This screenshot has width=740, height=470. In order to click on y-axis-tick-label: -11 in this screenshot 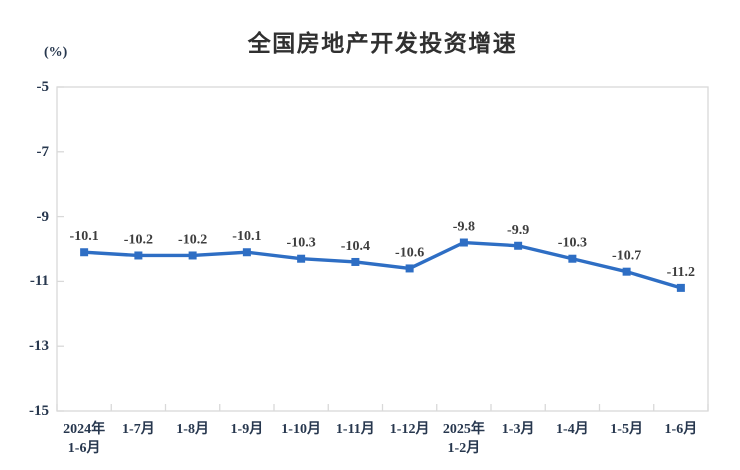, I will do `click(39, 281)`.